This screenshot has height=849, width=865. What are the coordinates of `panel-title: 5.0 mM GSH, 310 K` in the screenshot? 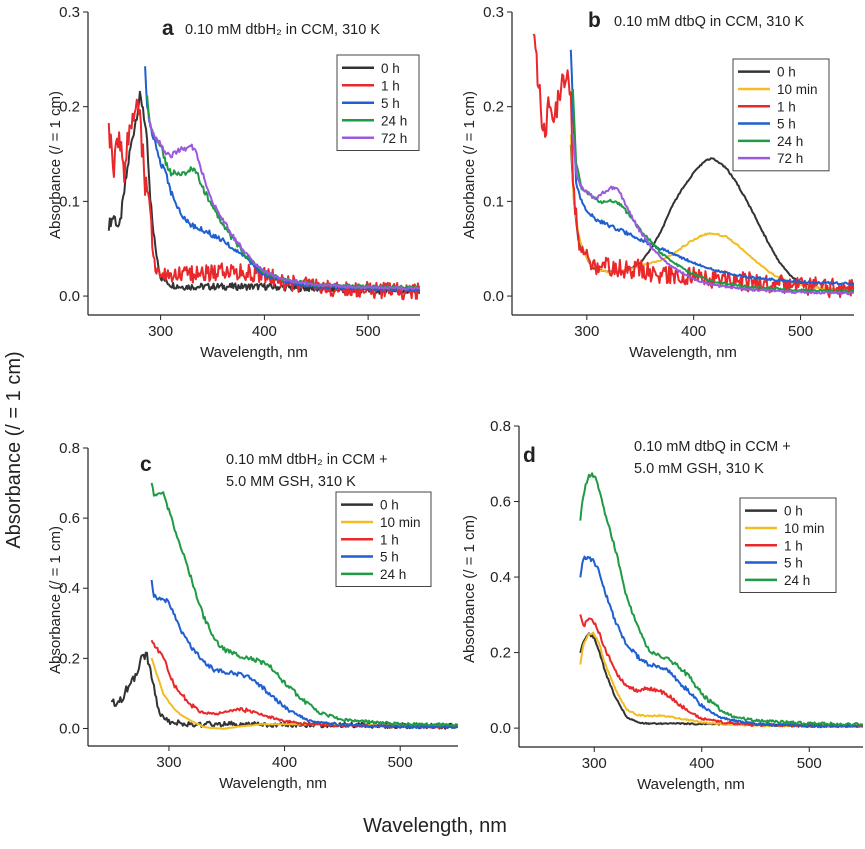 It's located at (699, 469).